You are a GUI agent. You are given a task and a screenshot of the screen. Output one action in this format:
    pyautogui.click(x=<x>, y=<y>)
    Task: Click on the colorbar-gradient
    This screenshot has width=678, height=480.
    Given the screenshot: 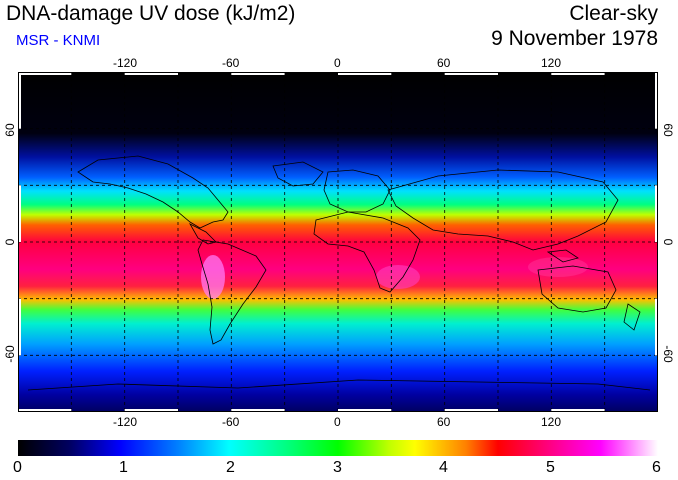 What is the action you would take?
    pyautogui.click(x=338, y=448)
    